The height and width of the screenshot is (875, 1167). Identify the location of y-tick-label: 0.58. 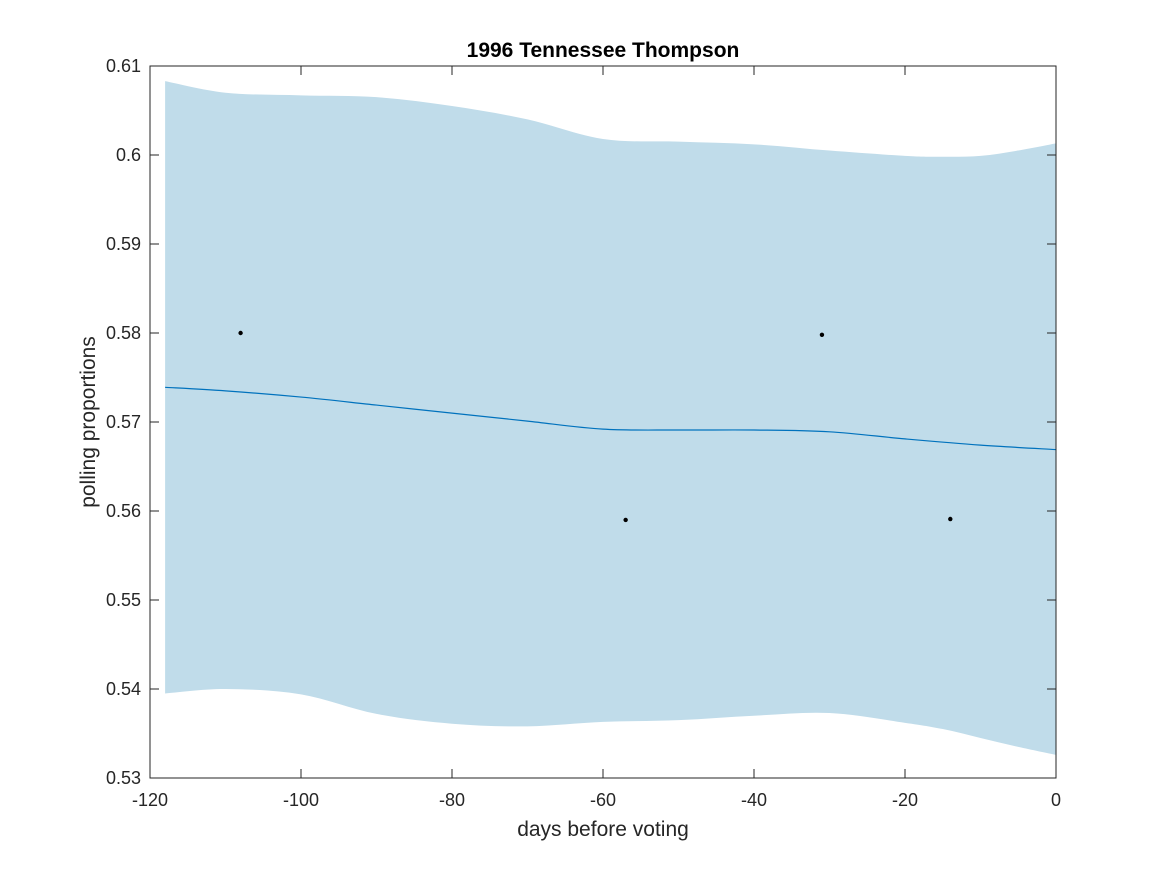
(123, 333).